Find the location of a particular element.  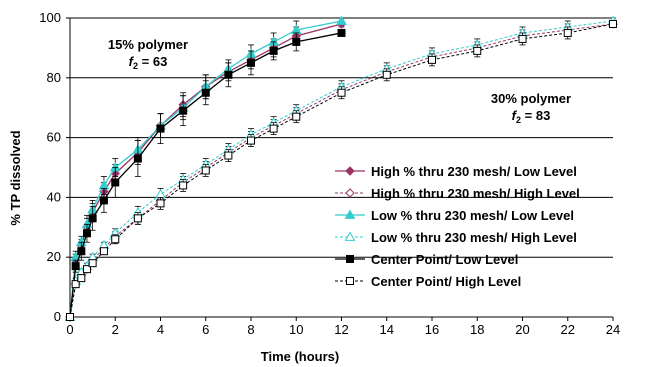

legend-entry-4: Low % thru 230 mesh/ High Level is located at coordinates (456, 237).